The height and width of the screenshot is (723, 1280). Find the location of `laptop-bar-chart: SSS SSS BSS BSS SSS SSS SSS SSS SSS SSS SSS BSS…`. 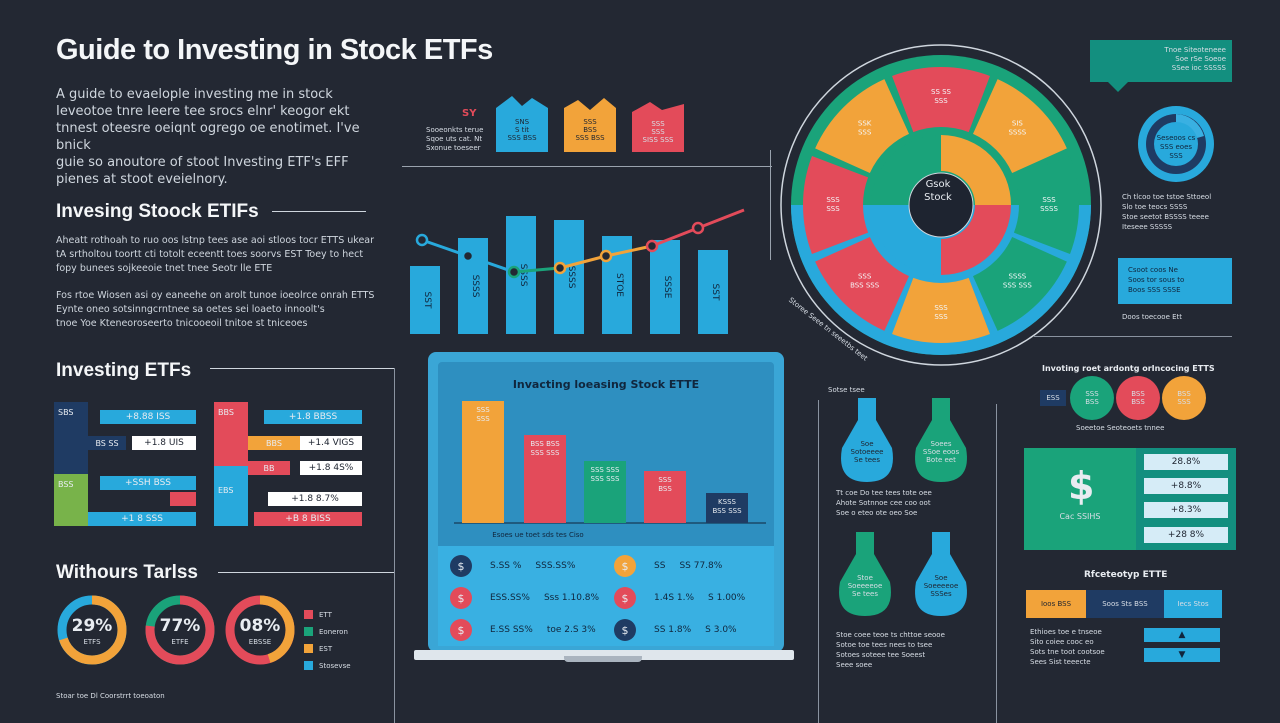

laptop-bar-chart: SSS SSS BSS BSS SSS SSS SSS SSS SSS SSS SSS BSS… is located at coordinates (608, 460).